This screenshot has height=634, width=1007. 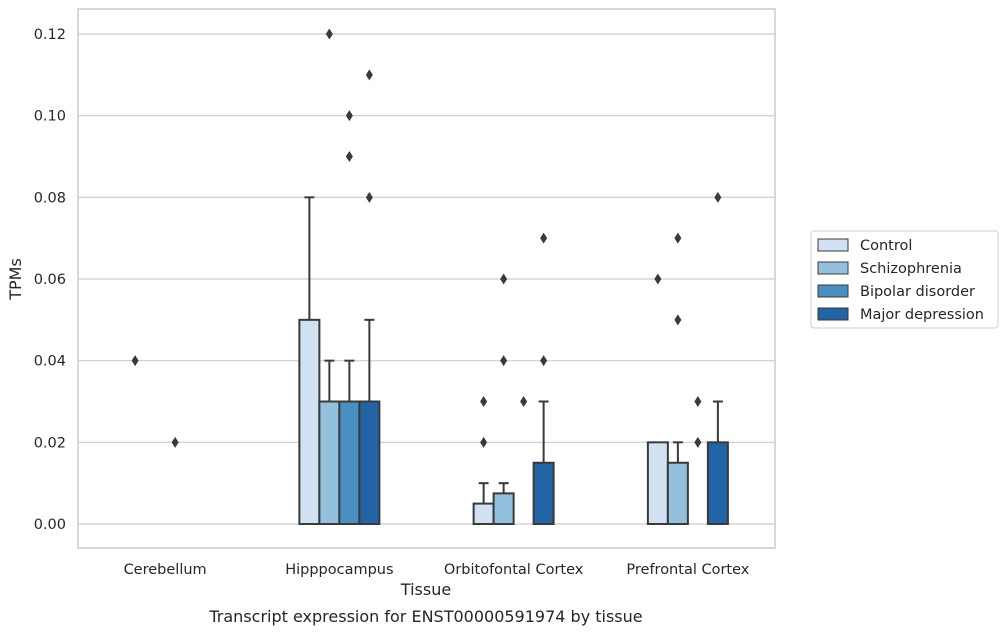 I want to click on y-tick-label: 0.04, so click(x=50, y=362).